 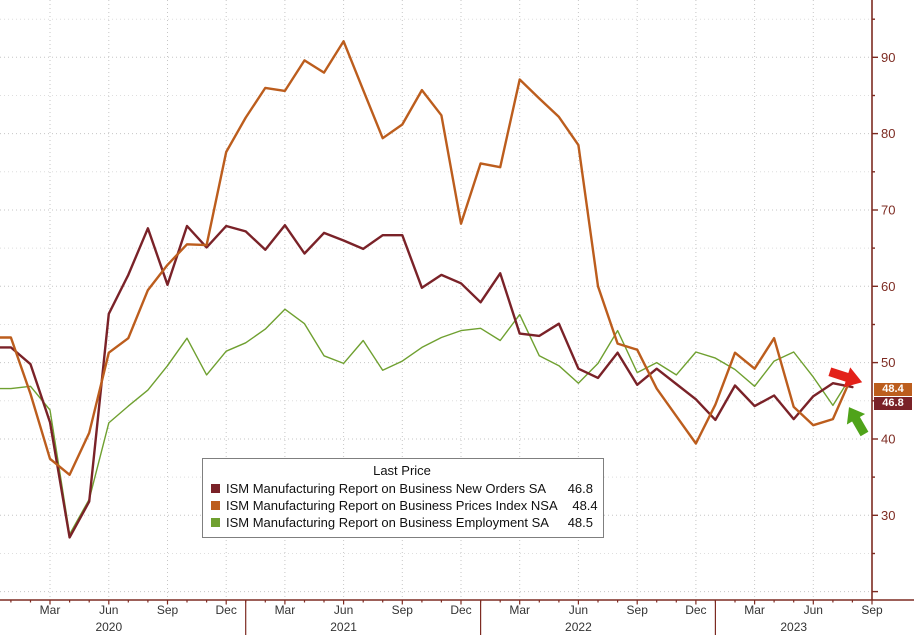 What do you see at coordinates (793, 627) in the screenshot?
I see `year-label: 2023` at bounding box center [793, 627].